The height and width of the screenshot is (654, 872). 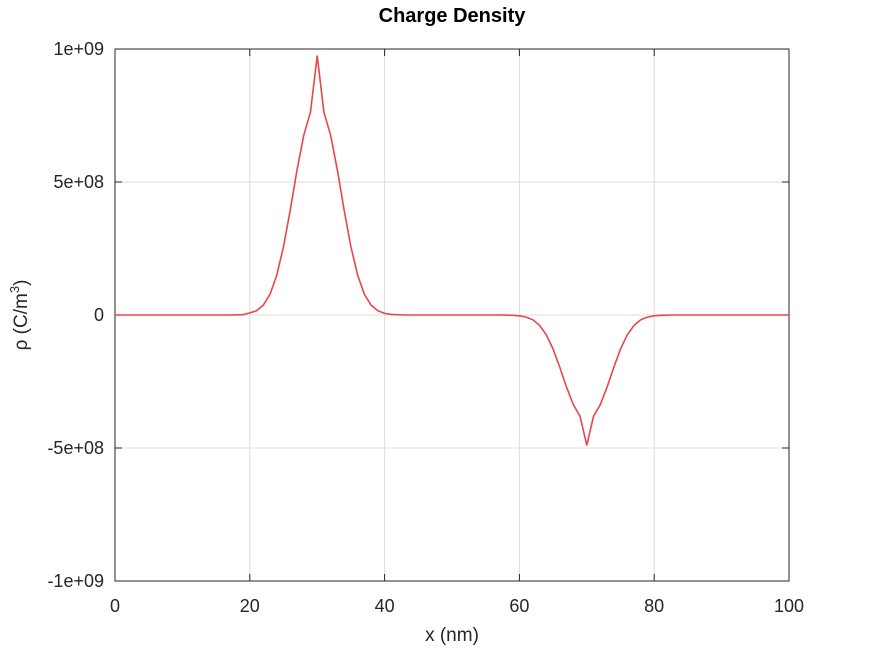 I want to click on y-tick-label: 1e+09, so click(x=78, y=49).